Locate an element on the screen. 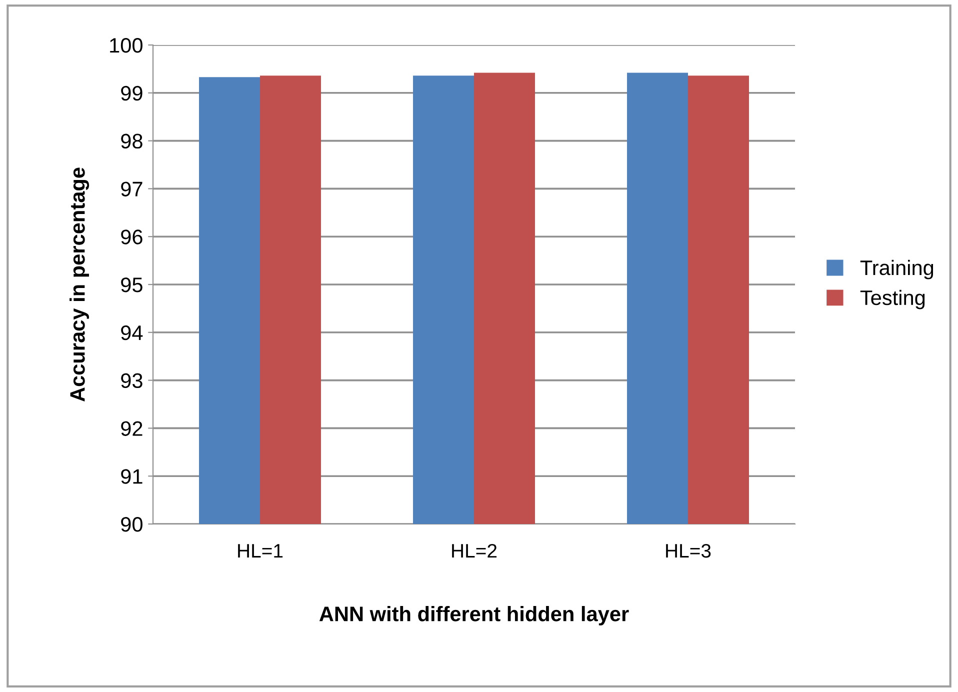  y-tick-label: 95 is located at coordinates (131, 285).